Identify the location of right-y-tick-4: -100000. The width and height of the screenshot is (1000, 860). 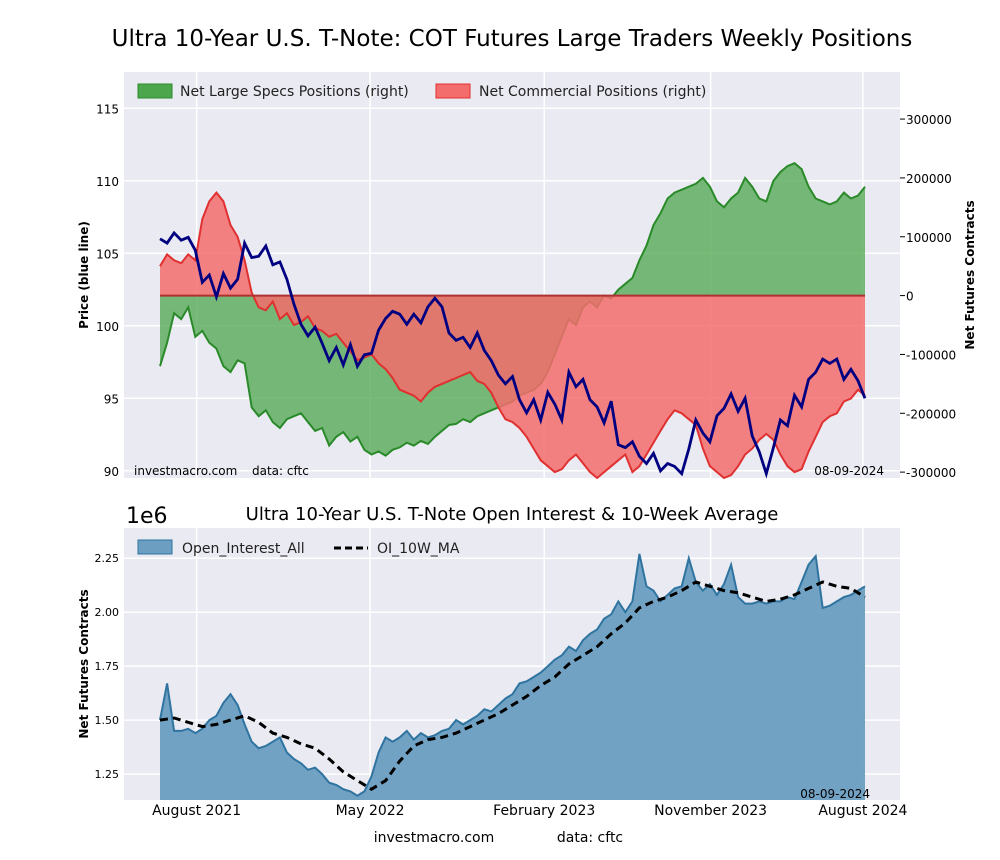
(931, 355).